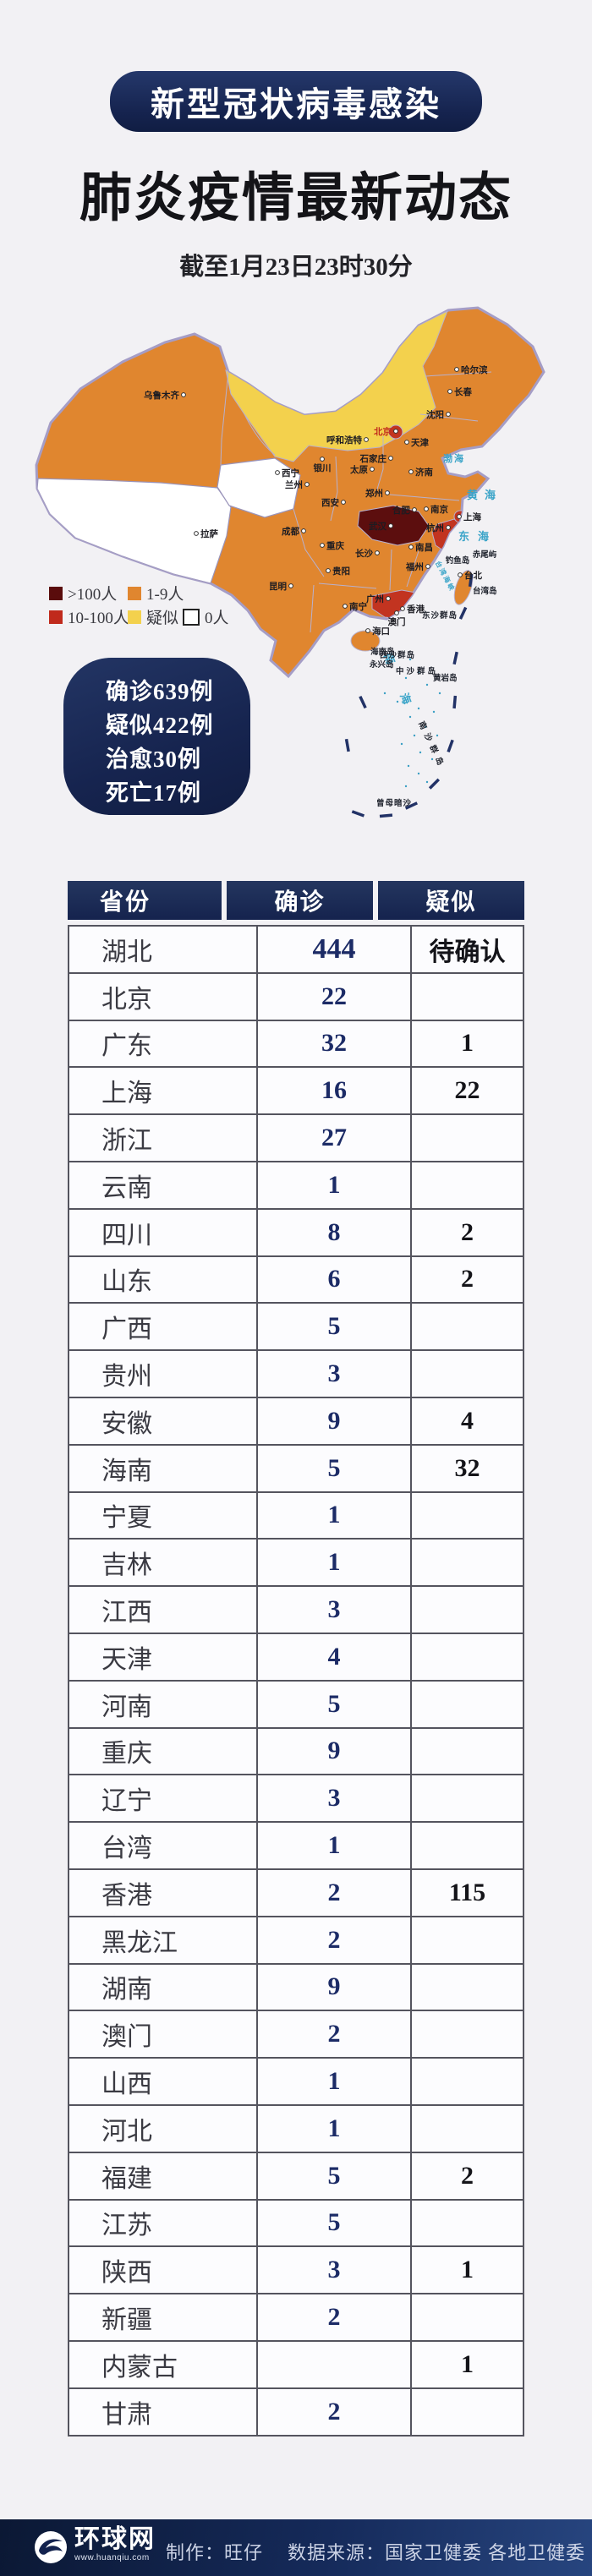 The image size is (592, 2576). I want to click on city-label: 呼和浩特, so click(344, 440).